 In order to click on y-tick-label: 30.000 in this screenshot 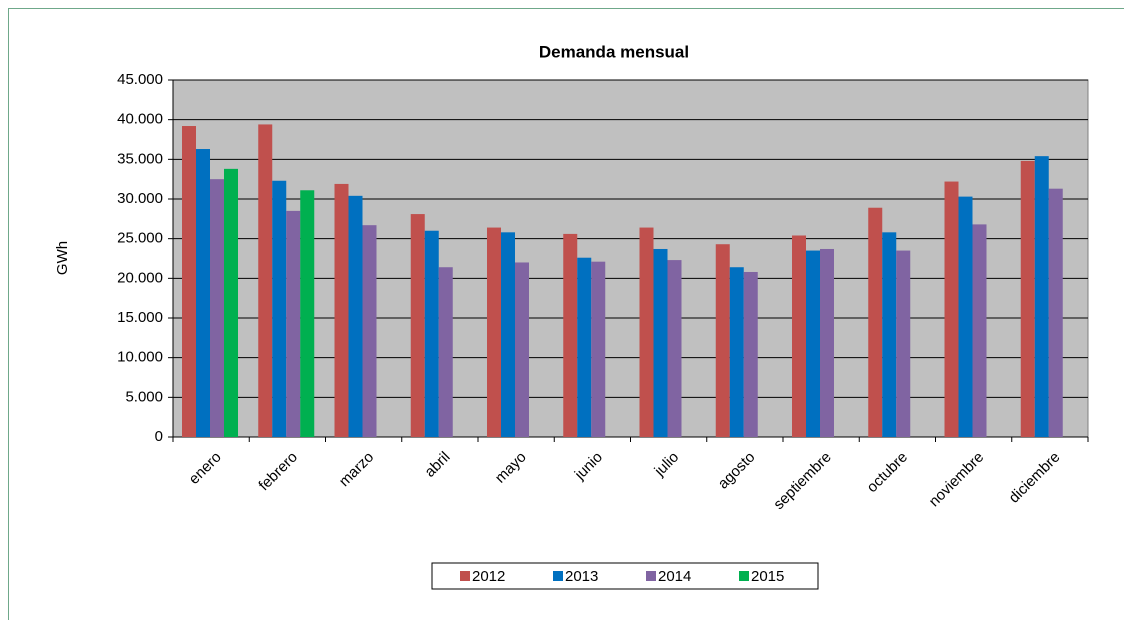, I will do `click(140, 198)`.